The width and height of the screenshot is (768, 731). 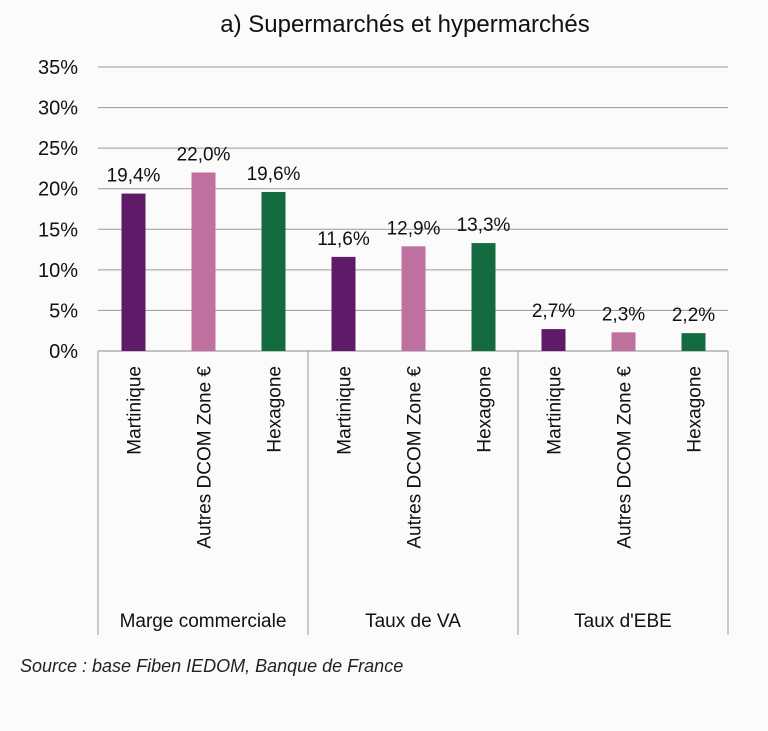 I want to click on y-tick-label: 0%, so click(x=63, y=352).